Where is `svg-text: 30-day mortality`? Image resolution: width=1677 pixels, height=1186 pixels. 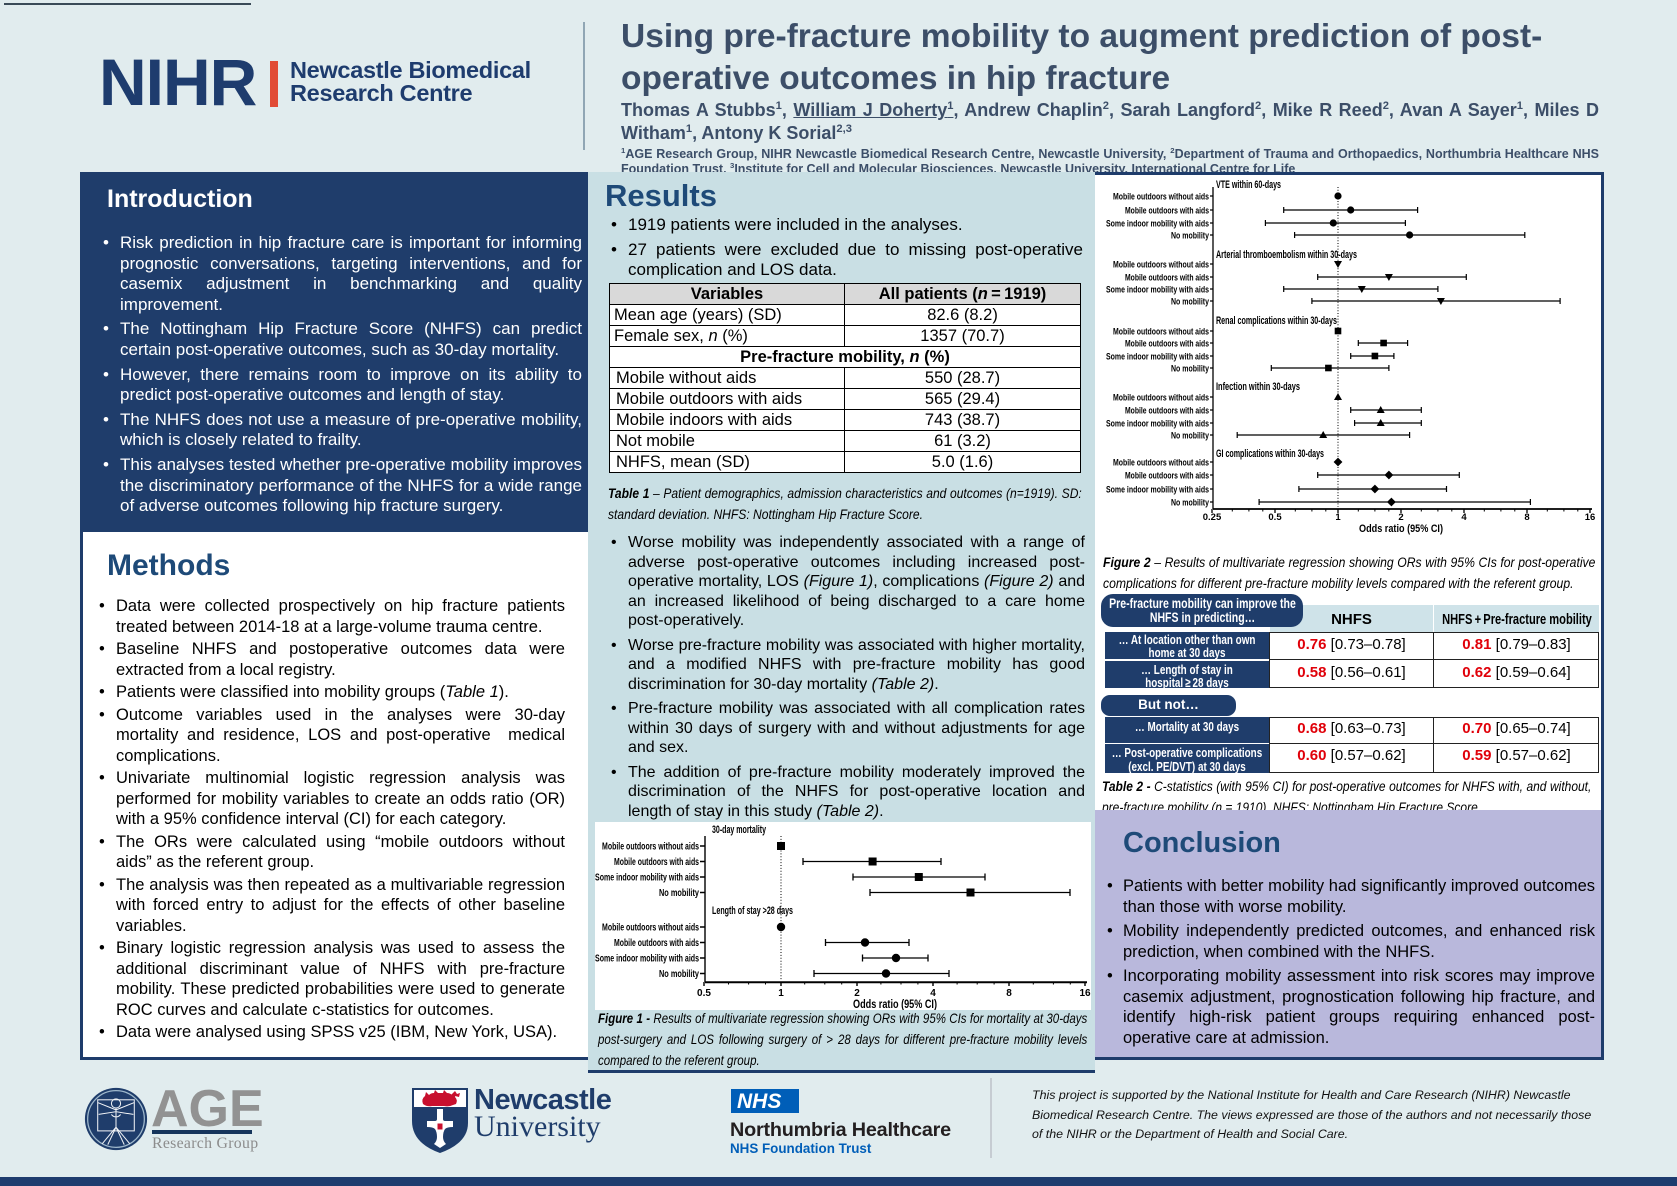
svg-text: 30-day mortality is located at coordinates (739, 830).